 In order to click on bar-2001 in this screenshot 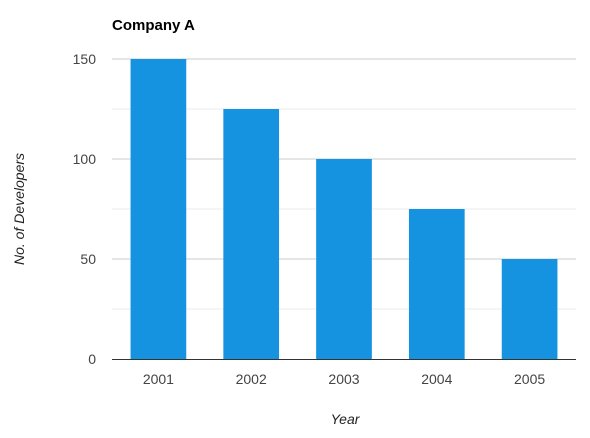, I will do `click(158, 209)`.